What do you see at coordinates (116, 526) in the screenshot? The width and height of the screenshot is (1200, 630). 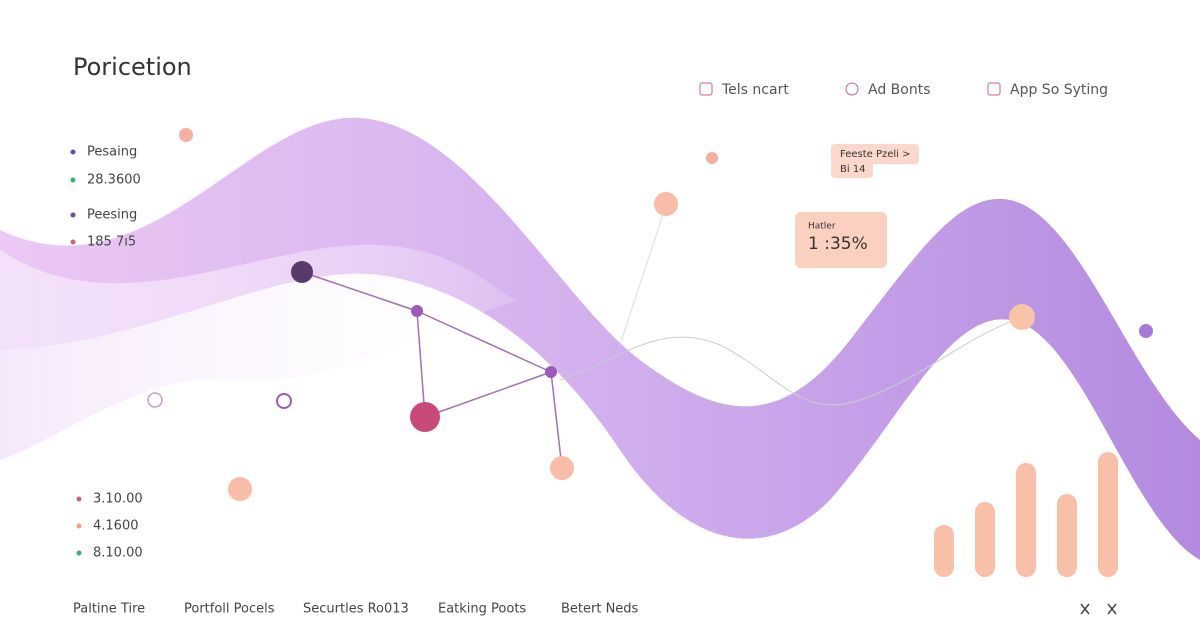 I see `stat-value: 4.1600` at bounding box center [116, 526].